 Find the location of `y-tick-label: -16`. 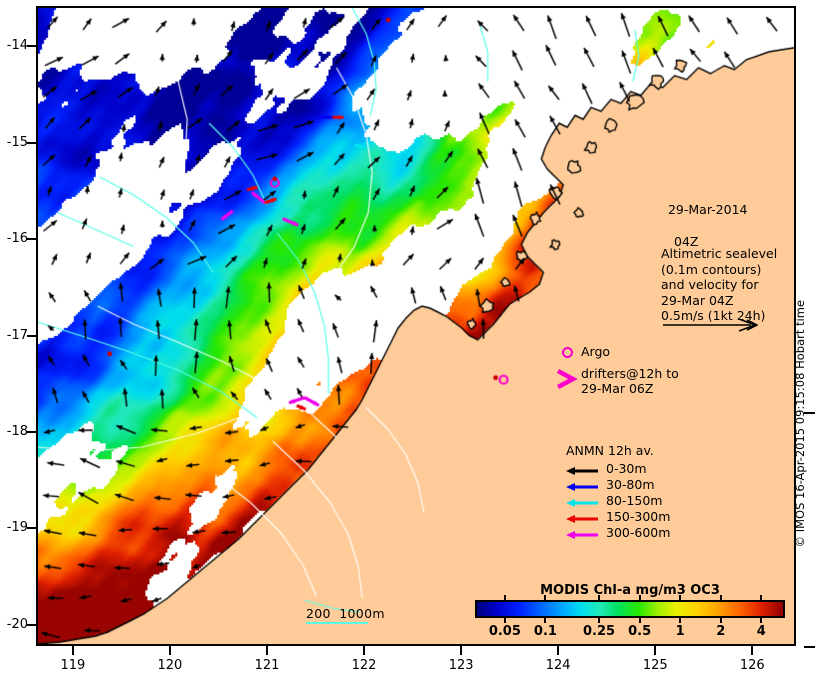

y-tick-label: -16 is located at coordinates (17, 239).